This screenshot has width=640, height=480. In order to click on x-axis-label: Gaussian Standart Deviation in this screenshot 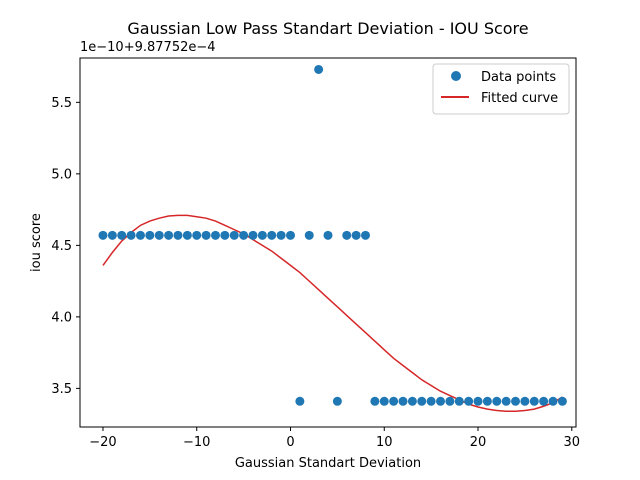, I will do `click(328, 463)`.